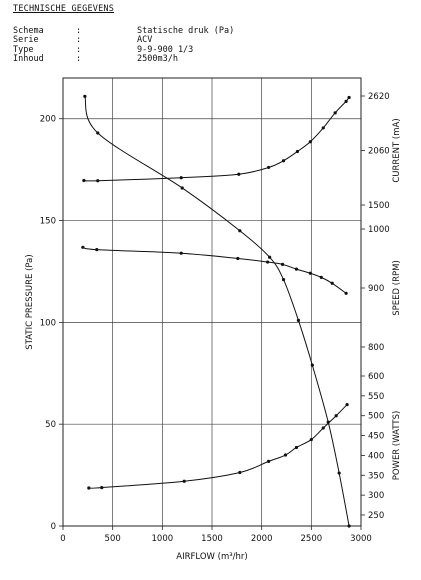  What do you see at coordinates (186, 31) in the screenshot?
I see `spec-value: Statische druk (Pa)` at bounding box center [186, 31].